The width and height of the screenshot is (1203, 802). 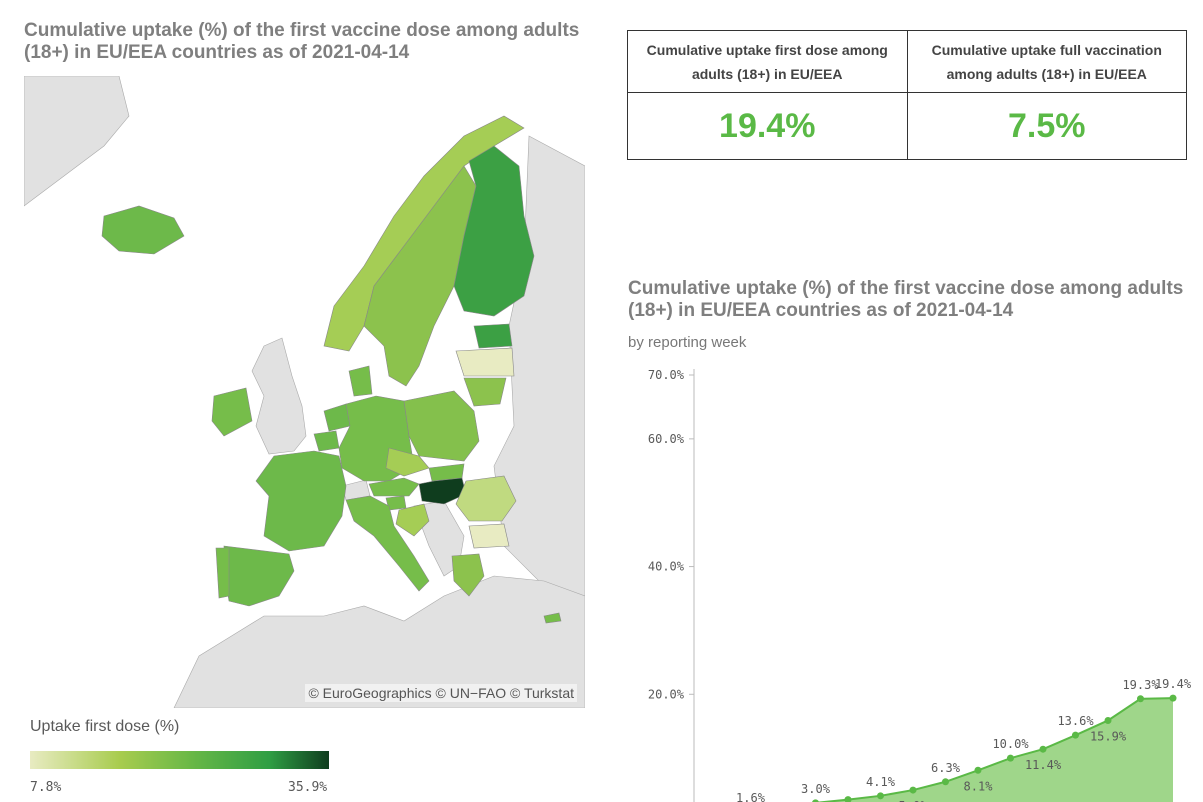 I want to click on data-label: 10.0%, so click(x=1010, y=744).